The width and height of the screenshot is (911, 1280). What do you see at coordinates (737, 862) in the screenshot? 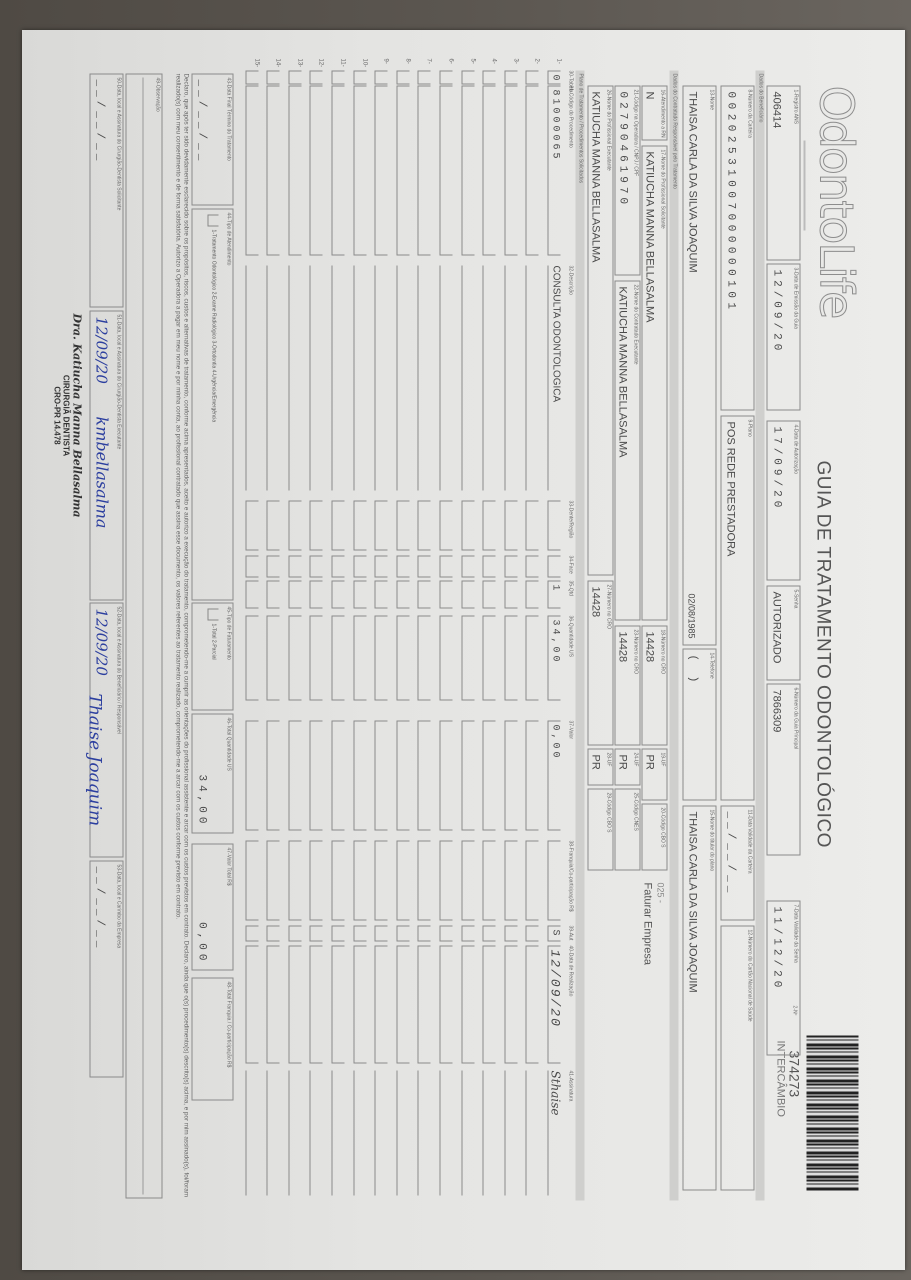
I see `field-validade-carteira: 11-Data Validade da Carteira __/__/__` at bounding box center [737, 862].